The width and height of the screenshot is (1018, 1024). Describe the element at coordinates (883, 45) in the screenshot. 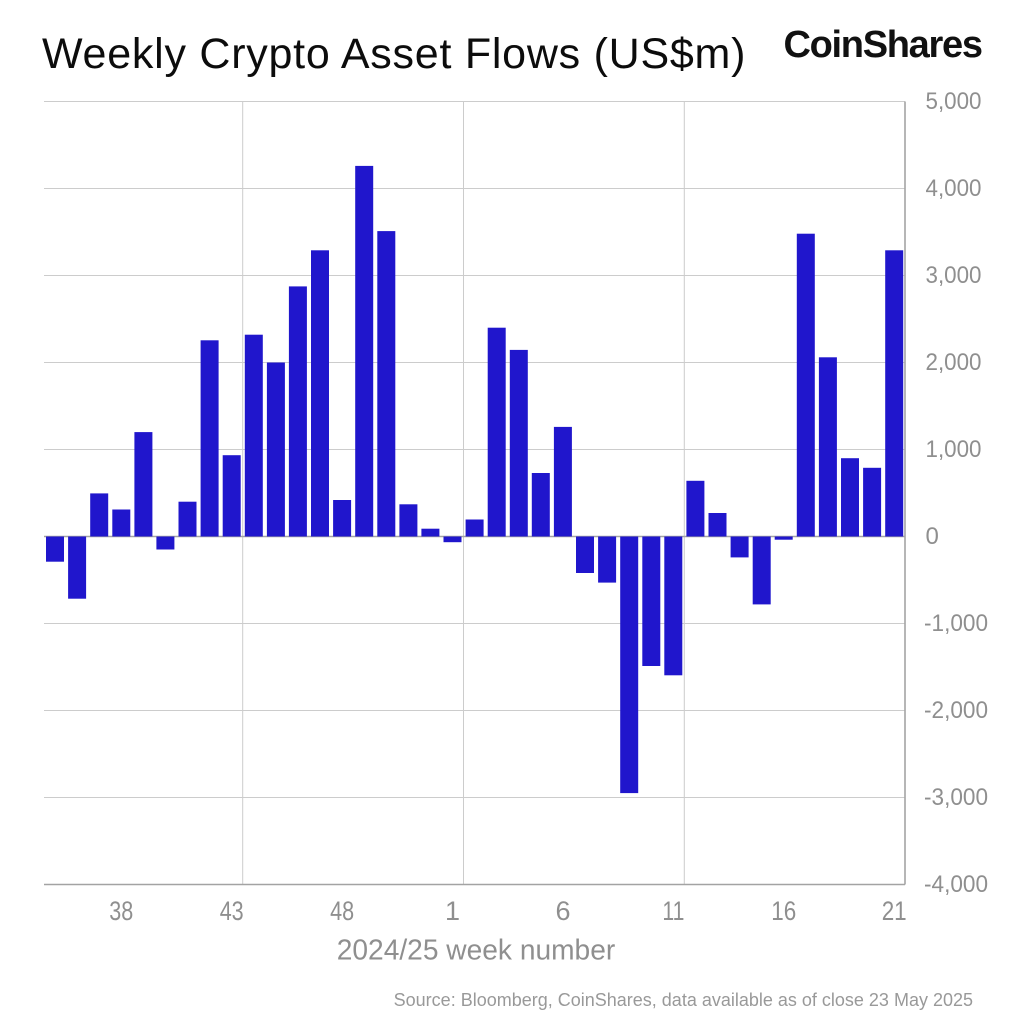

I see `svg-text: CoinShares` at that location.